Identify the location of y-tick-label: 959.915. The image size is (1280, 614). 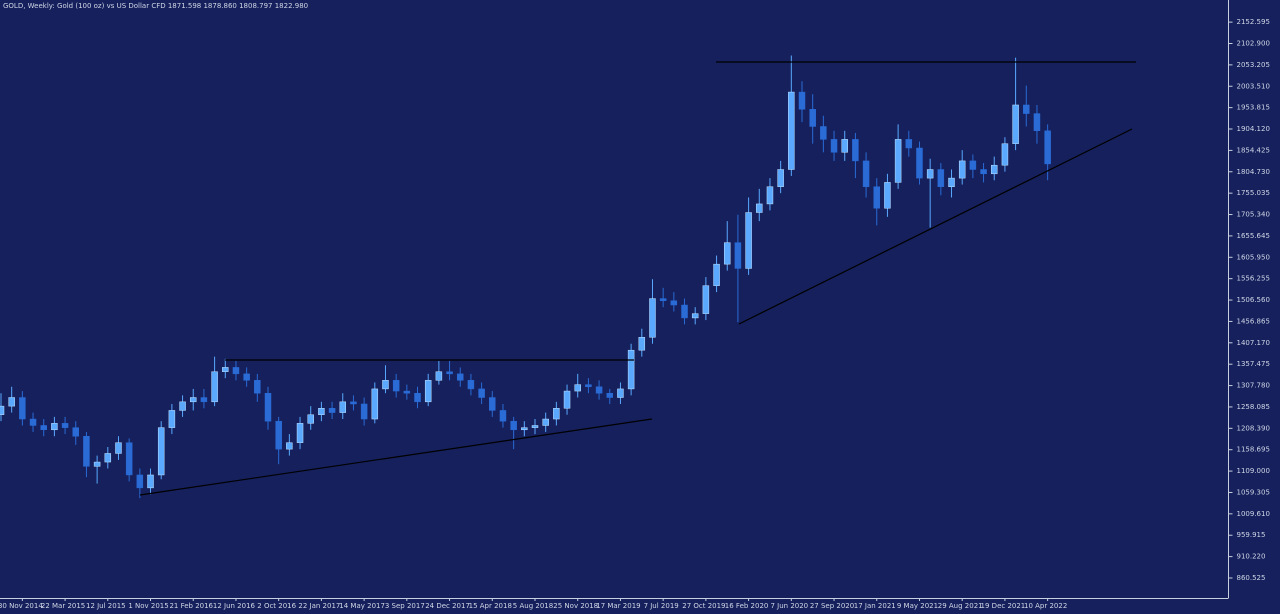
(1251, 535).